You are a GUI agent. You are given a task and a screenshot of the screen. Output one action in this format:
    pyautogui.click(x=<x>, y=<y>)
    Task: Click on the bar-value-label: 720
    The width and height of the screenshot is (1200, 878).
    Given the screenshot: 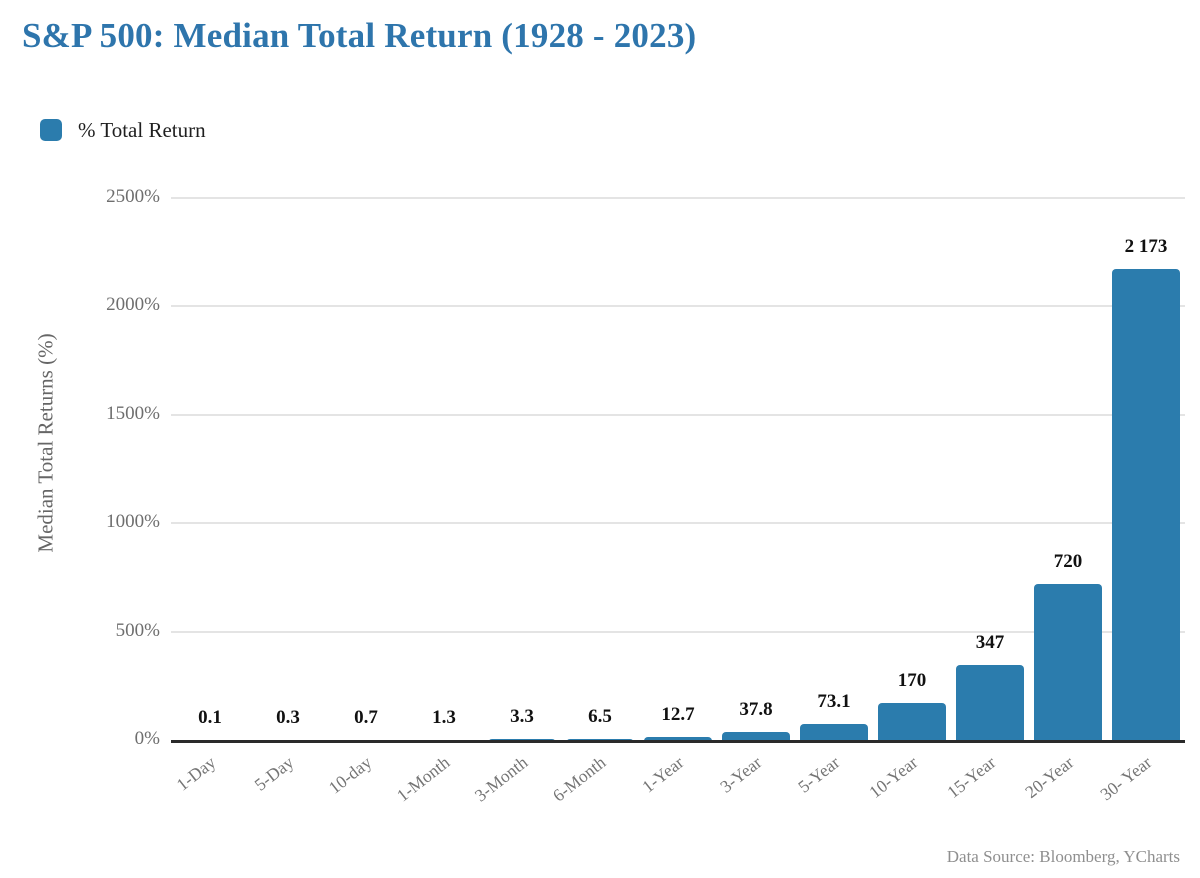 What is the action you would take?
    pyautogui.click(x=1068, y=561)
    